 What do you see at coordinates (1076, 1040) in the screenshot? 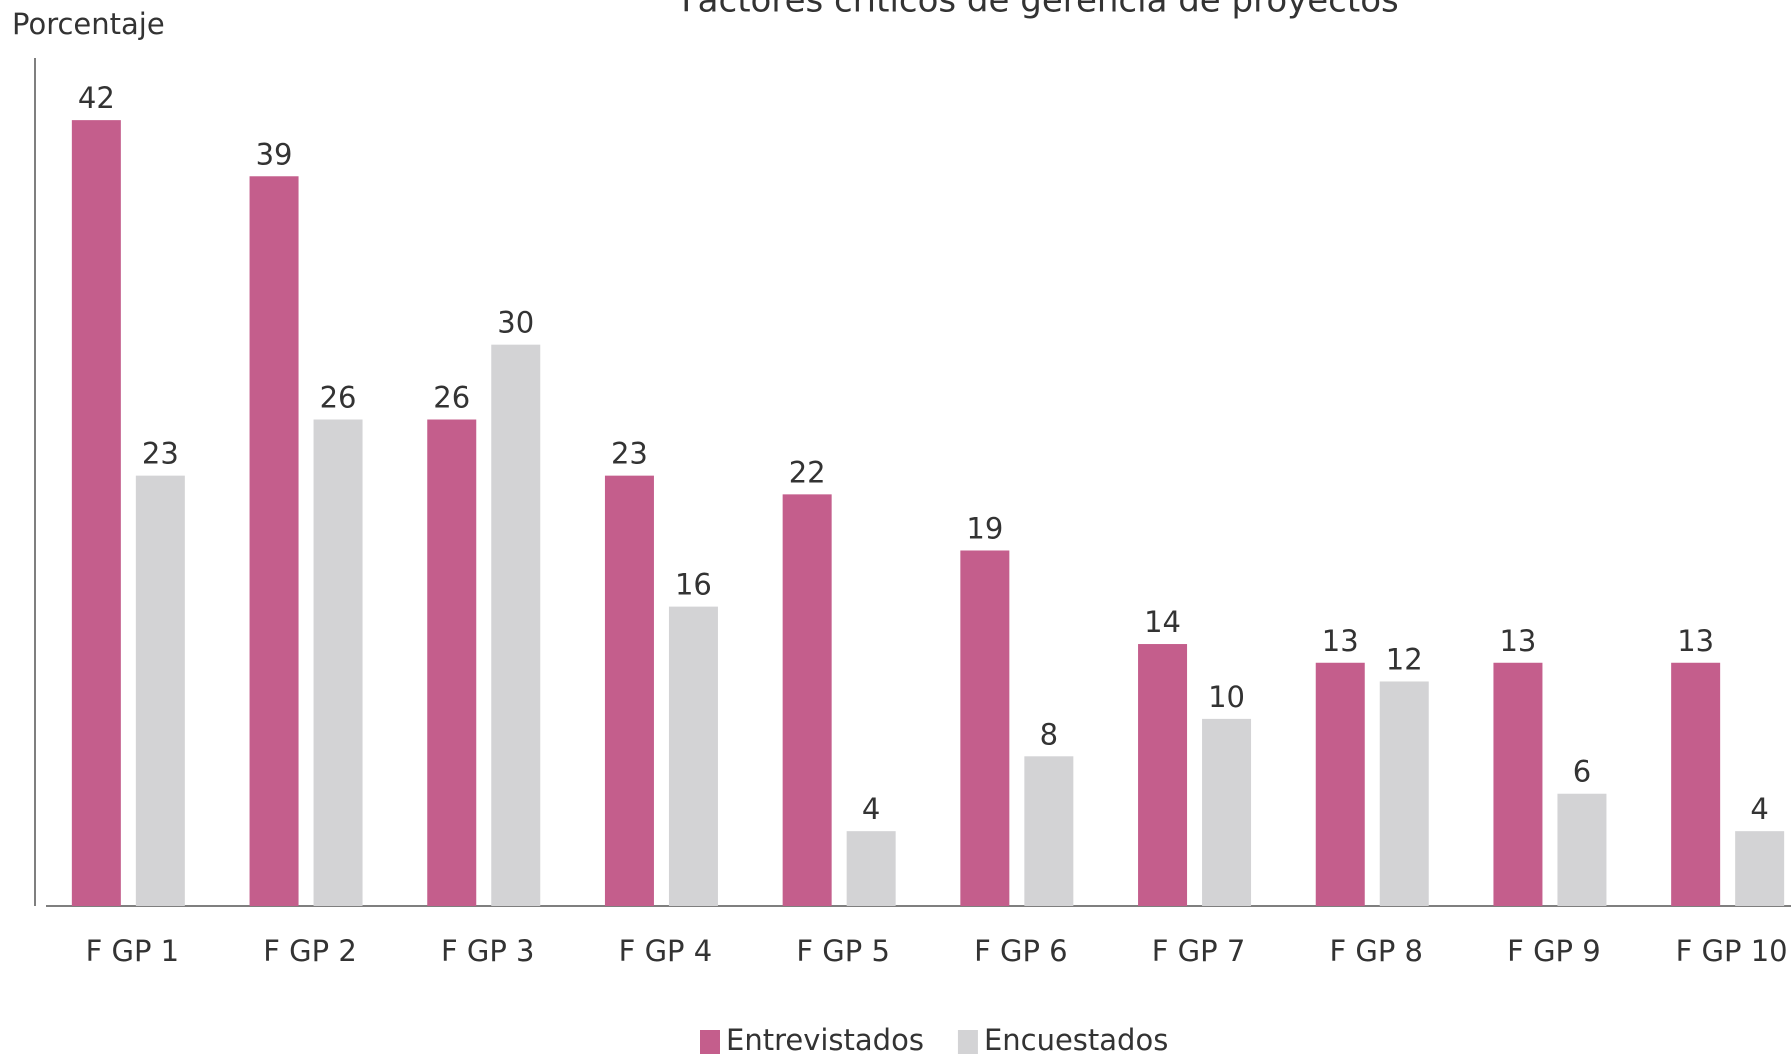
I see `legend-label: Encuestados` at bounding box center [1076, 1040].